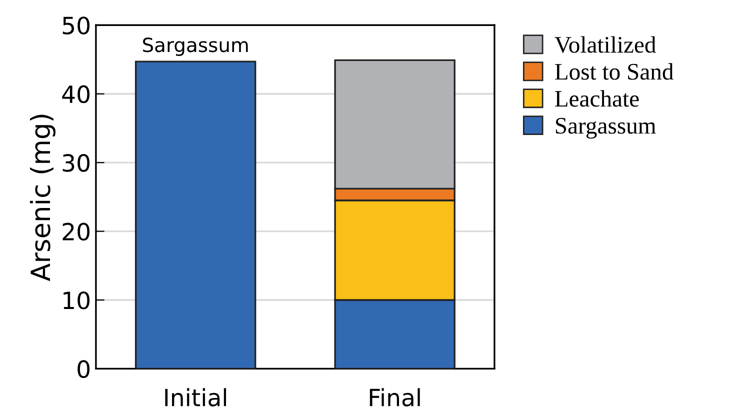 This screenshot has width=738, height=419. What do you see at coordinates (76, 25) in the screenshot?
I see `y-tick-label: 50` at bounding box center [76, 25].